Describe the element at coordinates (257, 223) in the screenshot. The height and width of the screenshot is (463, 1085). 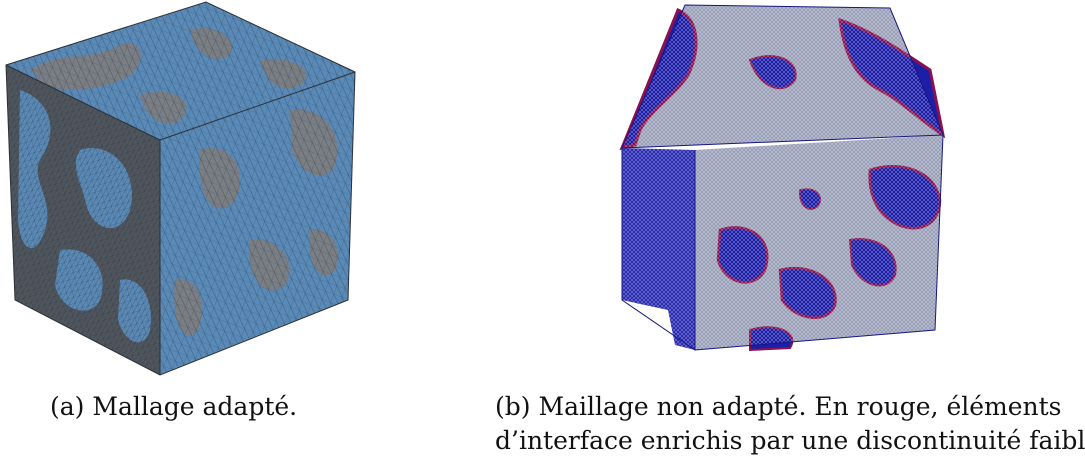
I see `cube-right-face` at that location.